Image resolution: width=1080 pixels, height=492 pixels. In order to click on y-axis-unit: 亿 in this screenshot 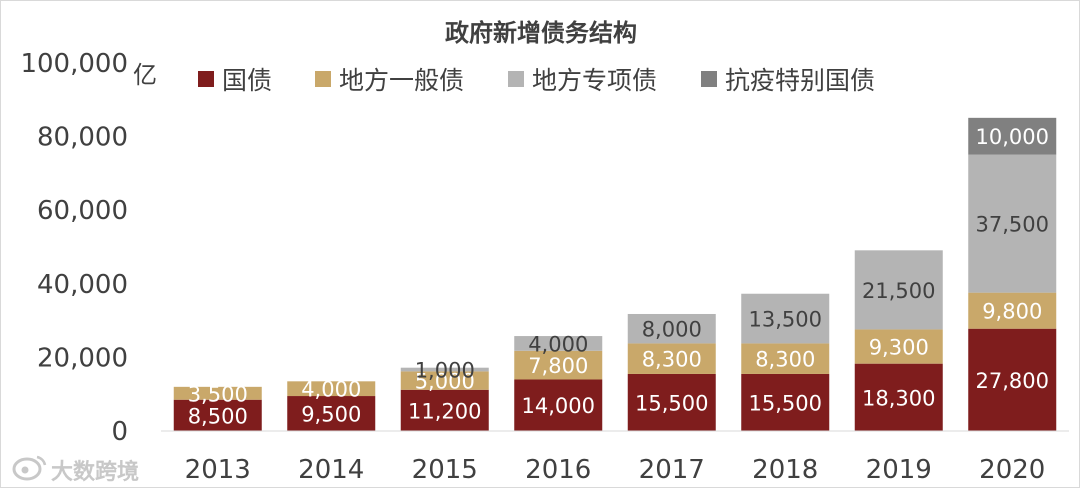, I will do `click(145, 75)`.